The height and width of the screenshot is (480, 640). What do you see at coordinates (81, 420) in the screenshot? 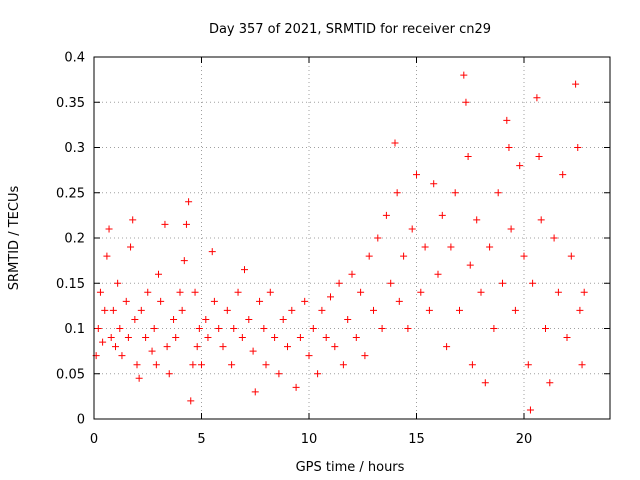
I see `y-tick-label: 0` at bounding box center [81, 420].